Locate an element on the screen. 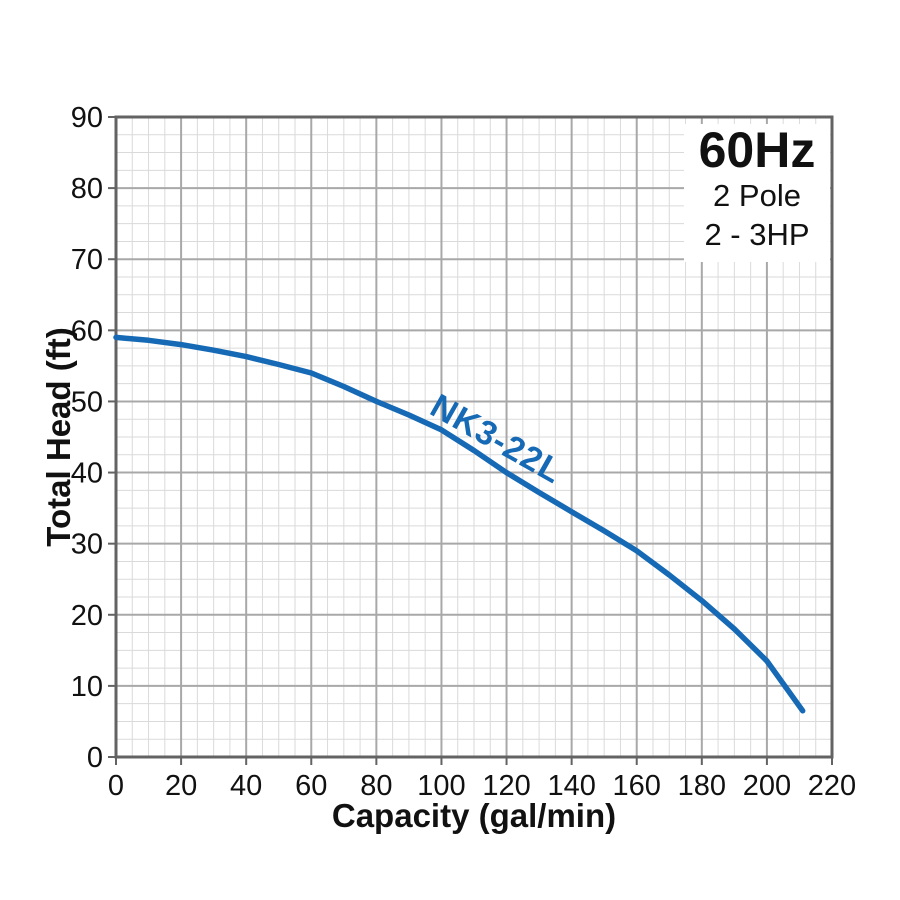 The width and height of the screenshot is (900, 900). pole-label: 2 Pole is located at coordinates (757, 195).